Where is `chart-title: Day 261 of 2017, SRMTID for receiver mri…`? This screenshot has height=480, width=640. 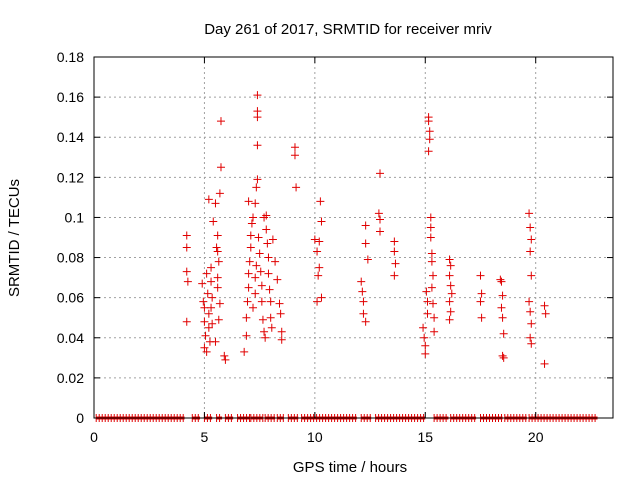
chart-title: Day 261 of 2017, SRMTID for receiver mri… is located at coordinates (348, 29).